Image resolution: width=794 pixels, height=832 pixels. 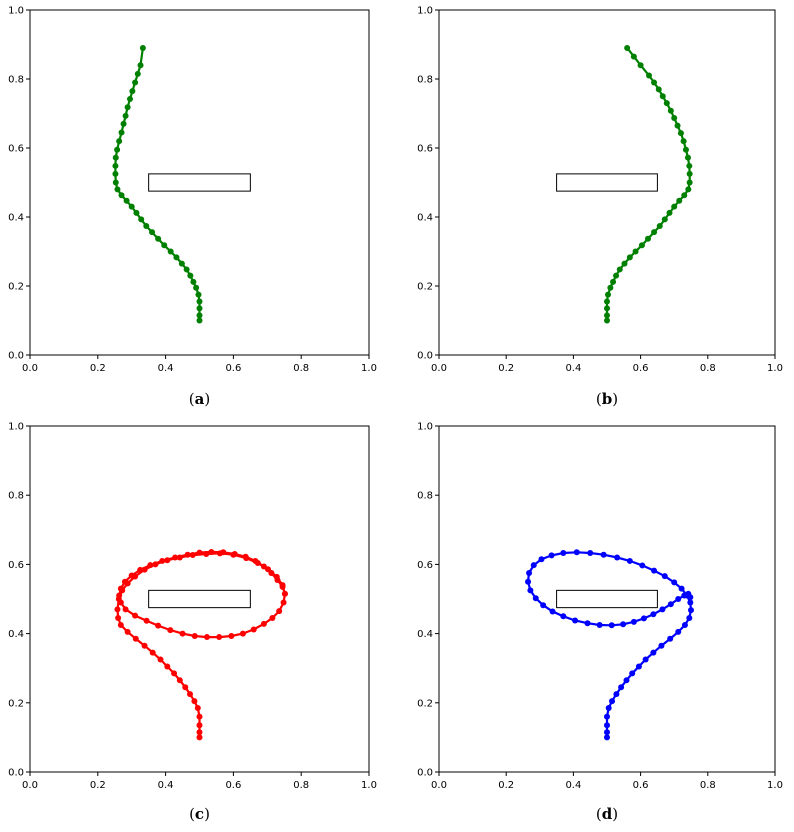 I want to click on panel-label: (b), so click(x=607, y=399).